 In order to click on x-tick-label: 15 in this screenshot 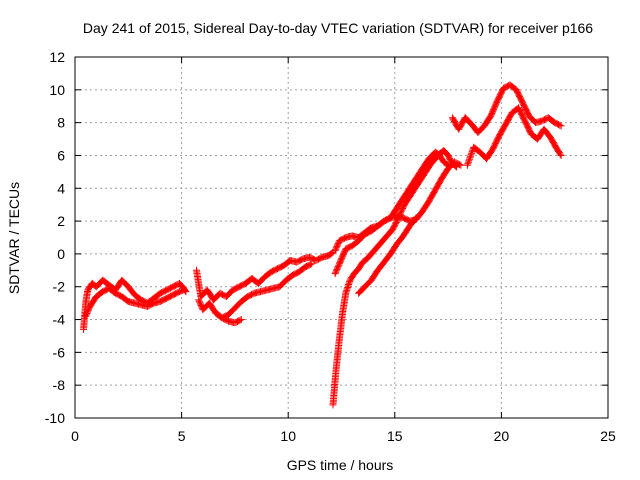, I will do `click(395, 436)`.